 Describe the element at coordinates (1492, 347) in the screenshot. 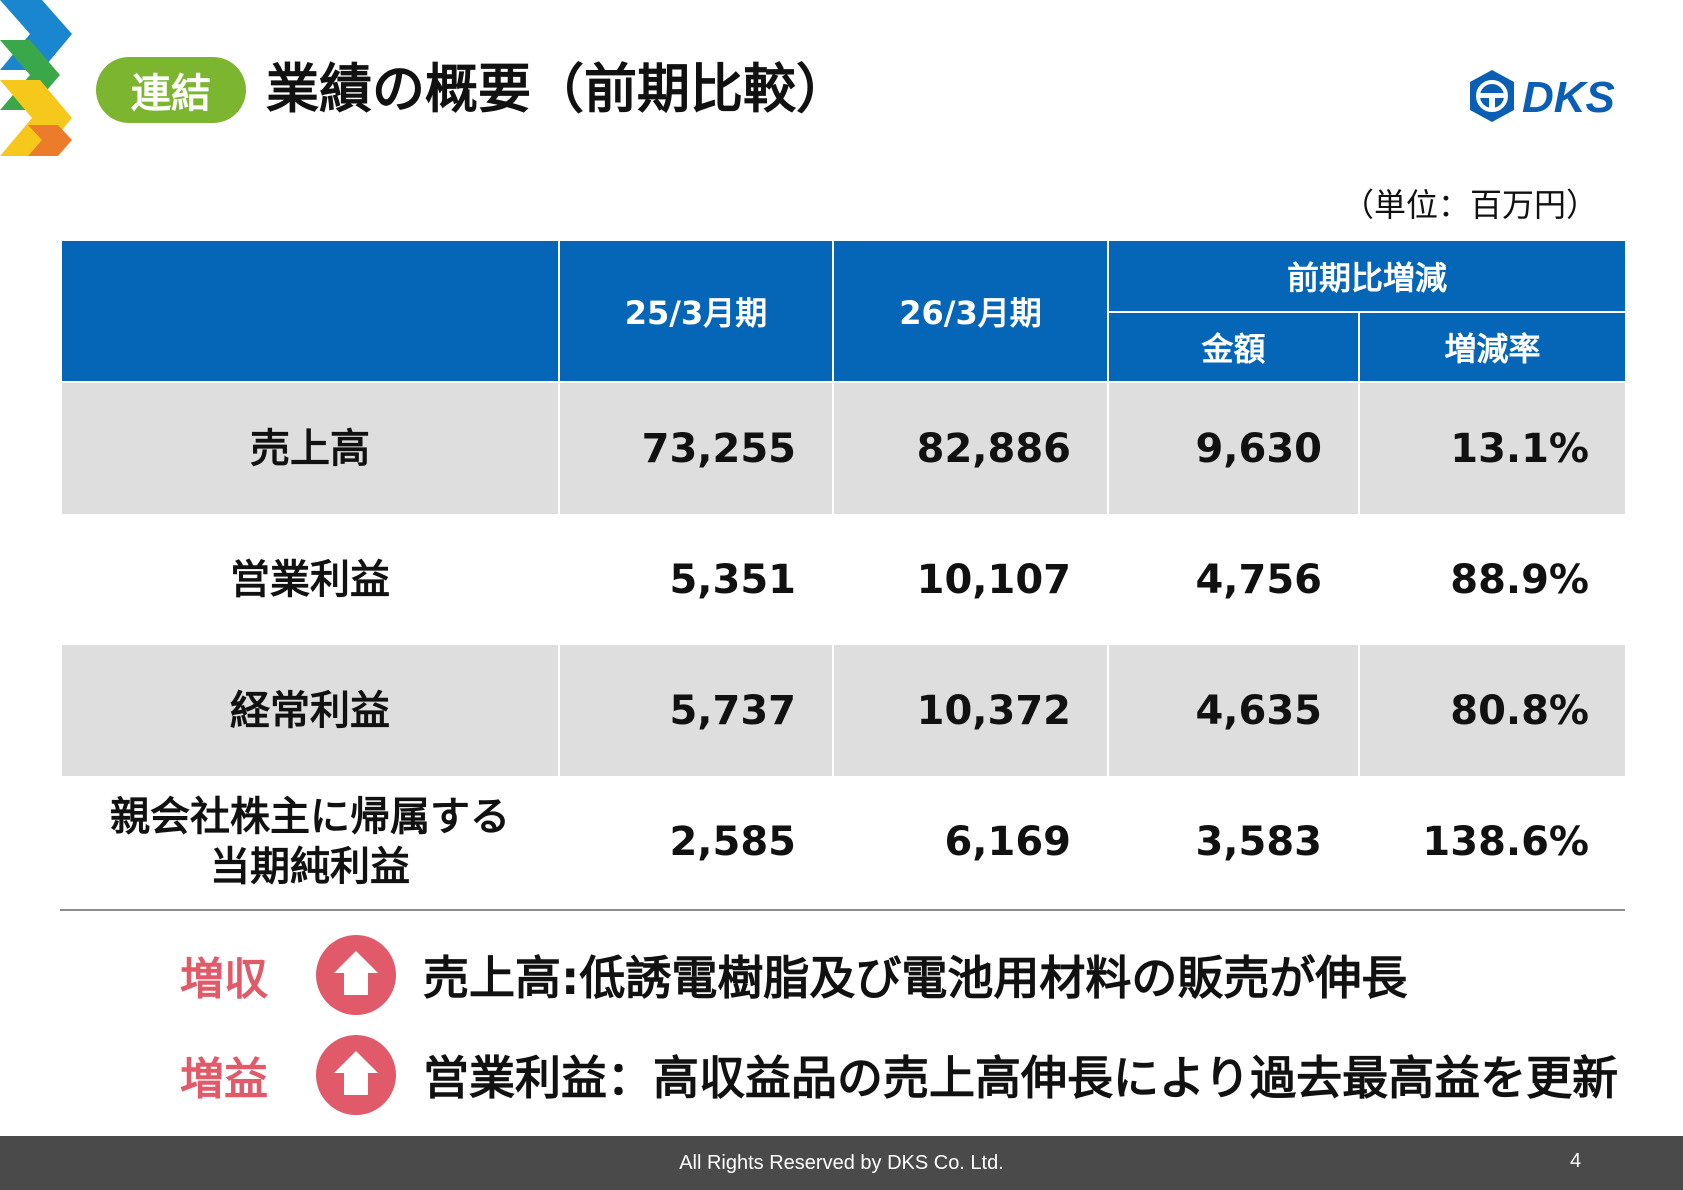

I see `header-rate: 増減率` at that location.